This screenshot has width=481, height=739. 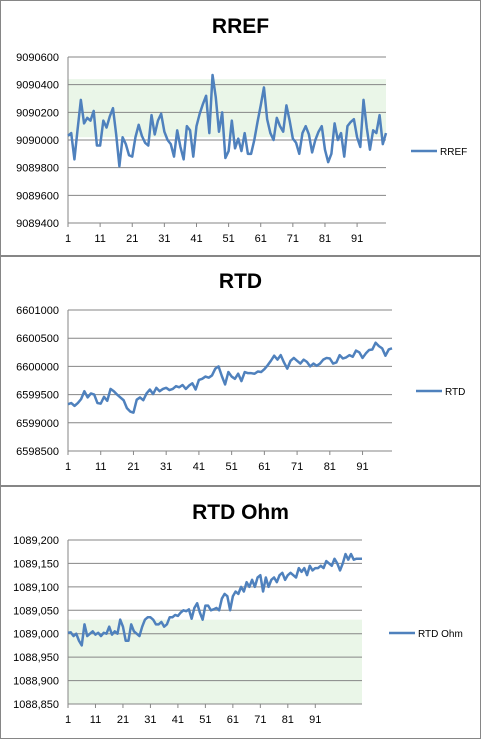 What do you see at coordinates (37, 141) in the screenshot?
I see `y-tick-label: 9090000` at bounding box center [37, 141].